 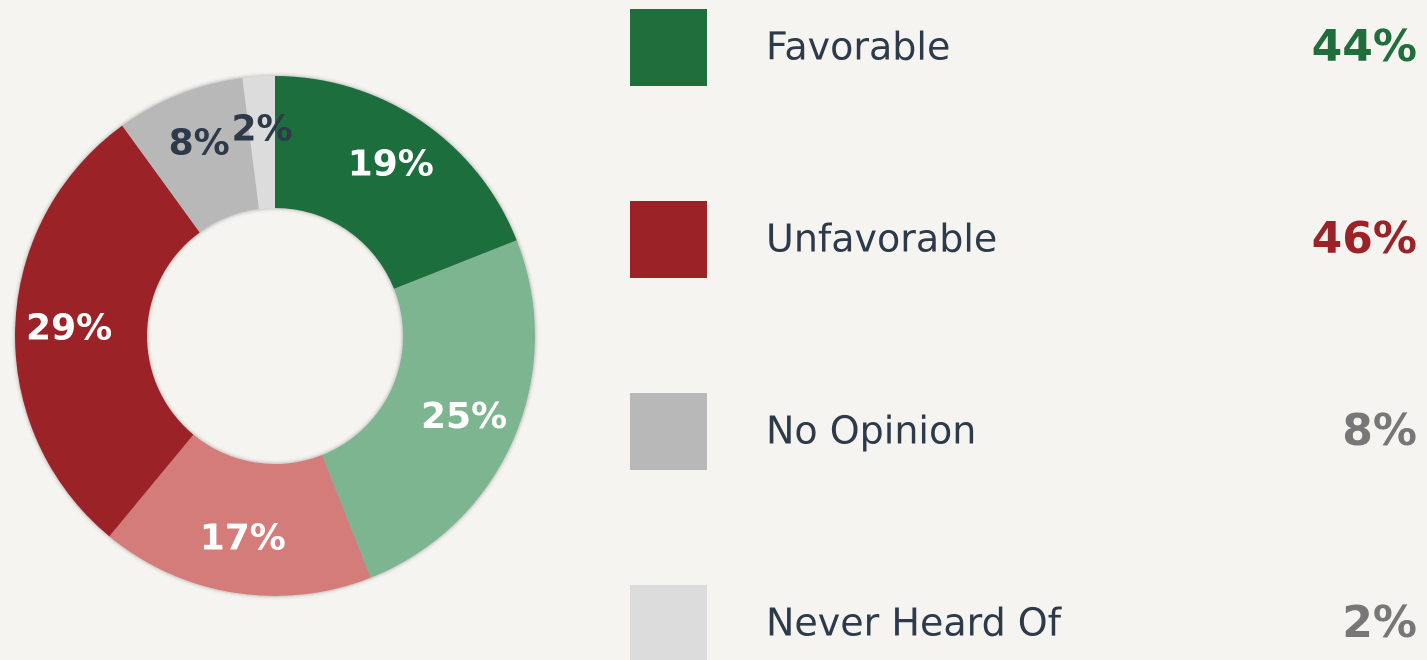 What do you see at coordinates (69, 328) in the screenshot?
I see `segment-label: 29%` at bounding box center [69, 328].